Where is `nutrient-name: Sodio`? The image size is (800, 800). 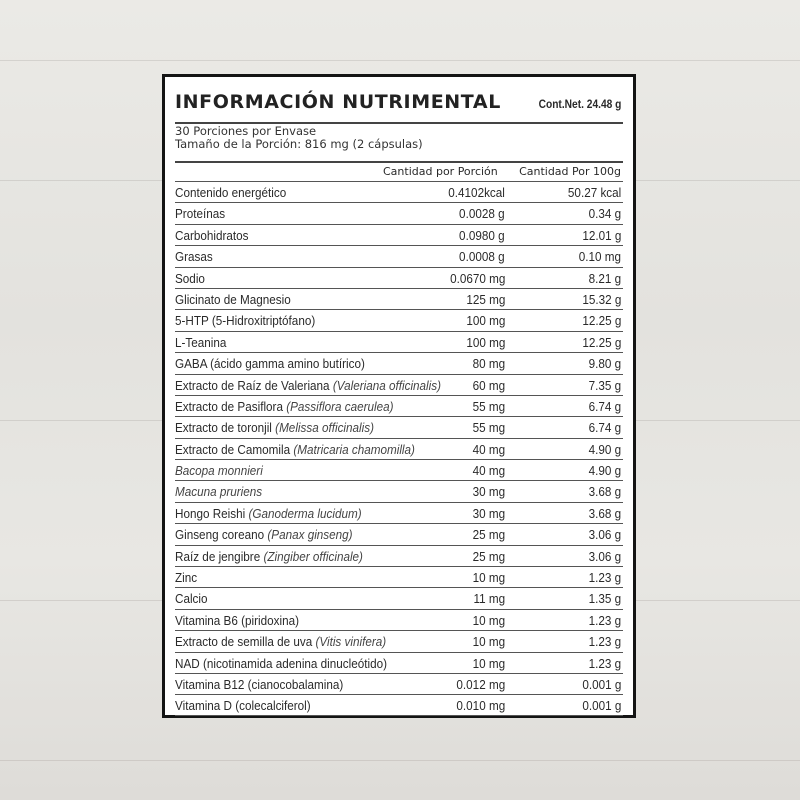
nutrient-name: Sodio is located at coordinates (190, 278).